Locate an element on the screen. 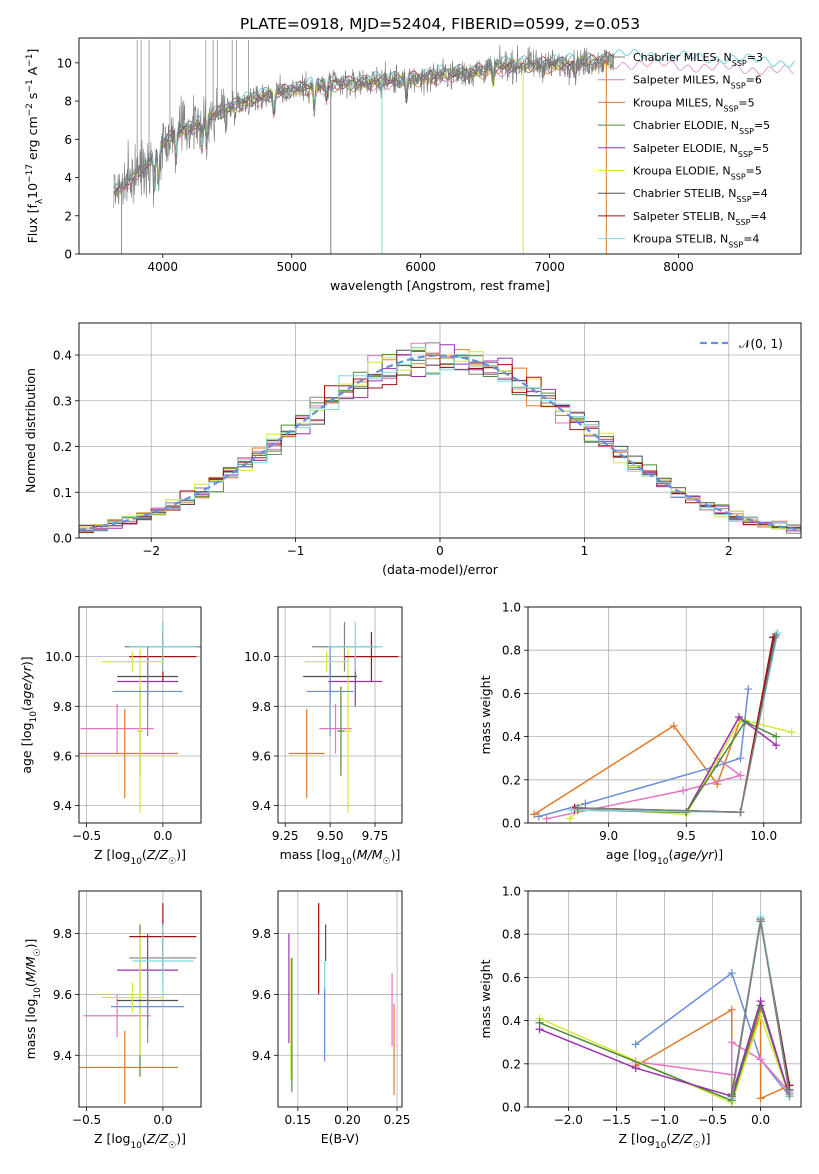  y-axis-label-part: A is located at coordinates (32, 72).